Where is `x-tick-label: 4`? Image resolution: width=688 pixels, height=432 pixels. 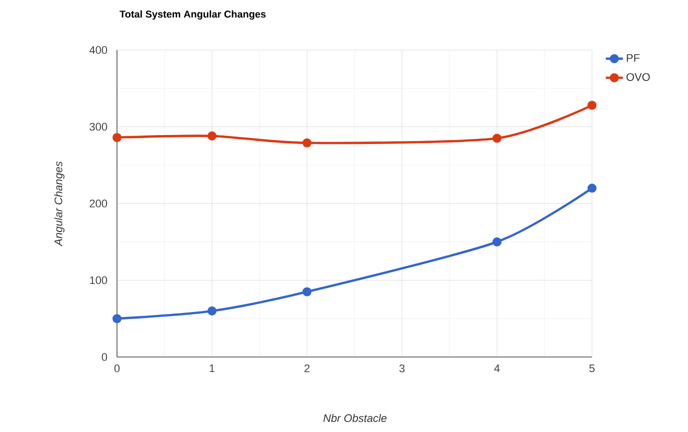 x-tick-label: 4 is located at coordinates (497, 368).